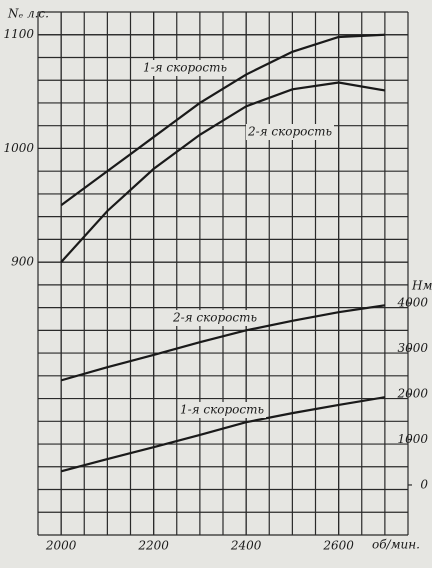  I want to click on x-tick-label: 2400, so click(246, 546).